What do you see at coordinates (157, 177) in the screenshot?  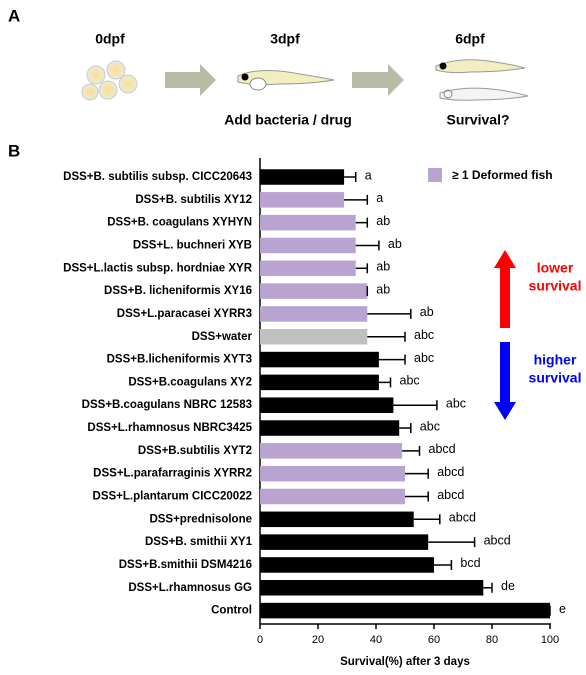 I see `category-label: DSS+B. subtilis subsp. CICC20643` at bounding box center [157, 177].